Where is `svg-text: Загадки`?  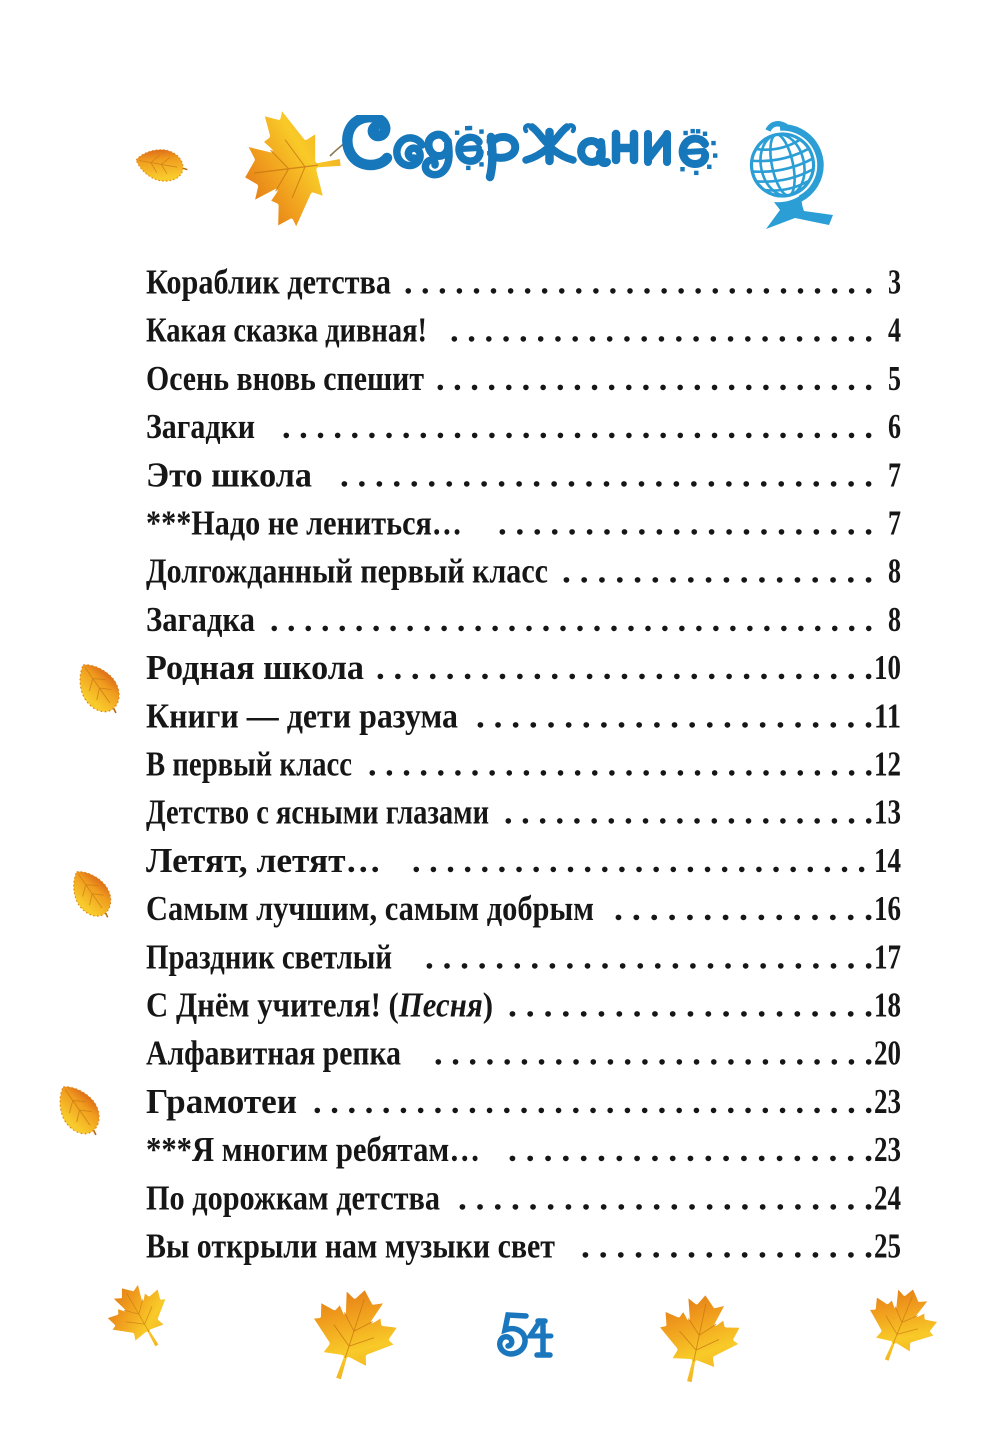 svg-text: Загадки is located at coordinates (200, 426).